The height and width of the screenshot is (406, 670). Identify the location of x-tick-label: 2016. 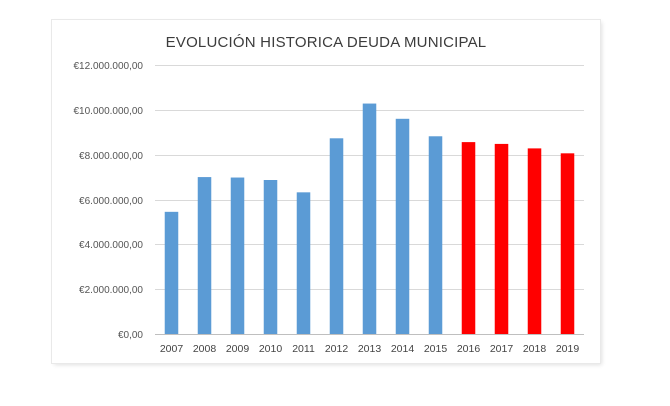
(469, 349).